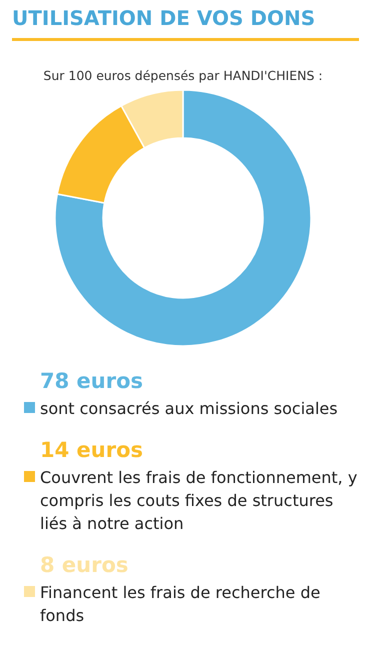  What do you see at coordinates (92, 381) in the screenshot?
I see `data-label: 78 euros` at bounding box center [92, 381].